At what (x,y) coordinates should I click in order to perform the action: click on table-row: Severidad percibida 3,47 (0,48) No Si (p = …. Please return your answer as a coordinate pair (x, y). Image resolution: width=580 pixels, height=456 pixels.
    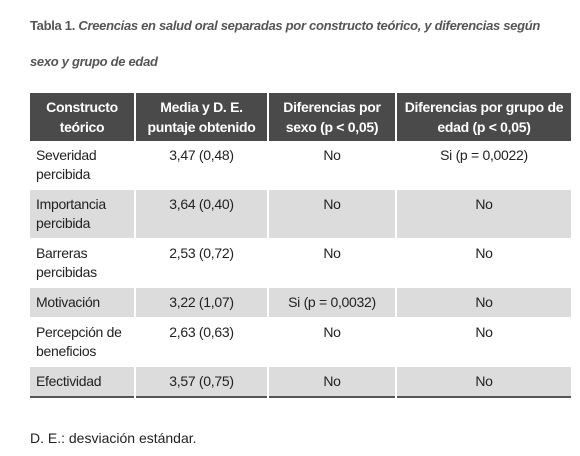
    Looking at the image, I should click on (300, 165).